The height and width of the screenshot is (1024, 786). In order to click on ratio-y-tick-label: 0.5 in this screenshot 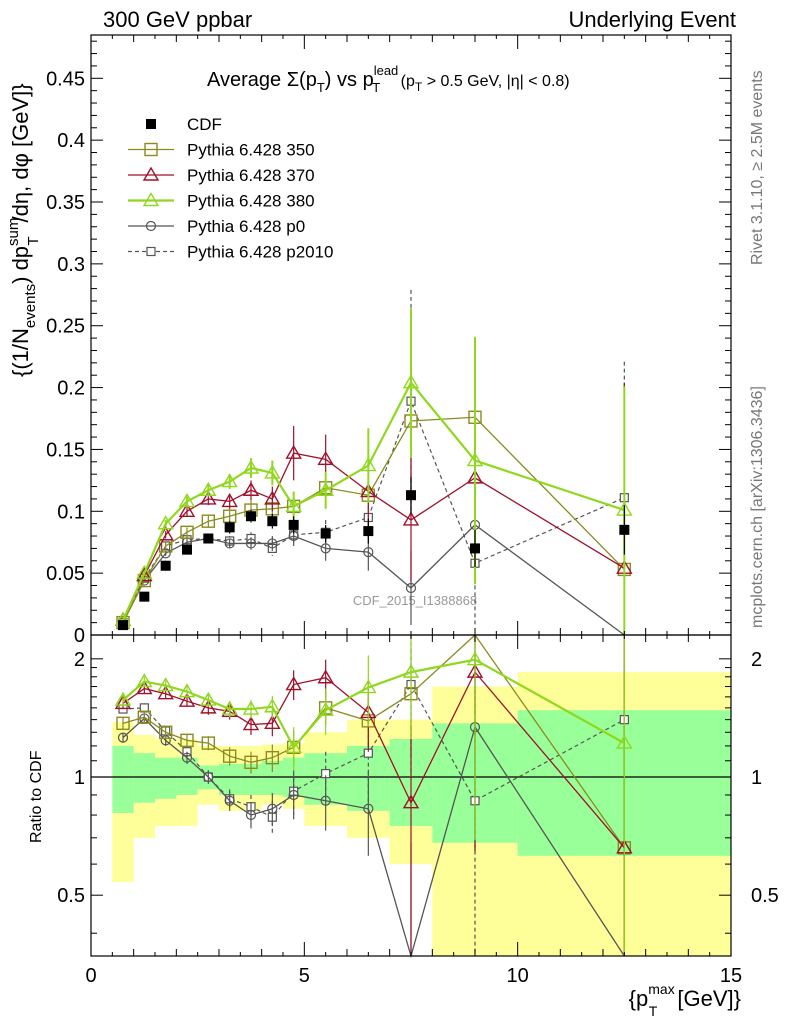, I will do `click(71, 896)`.